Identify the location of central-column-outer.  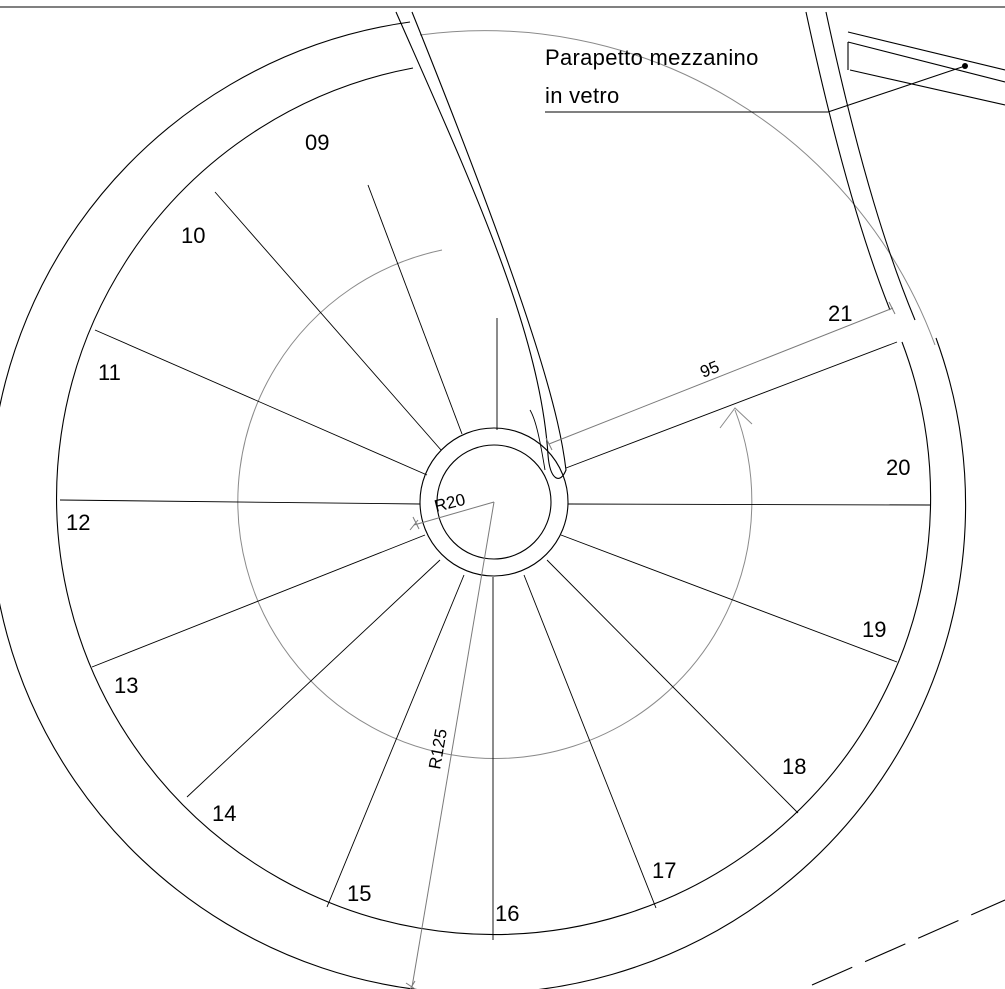
(494, 502).